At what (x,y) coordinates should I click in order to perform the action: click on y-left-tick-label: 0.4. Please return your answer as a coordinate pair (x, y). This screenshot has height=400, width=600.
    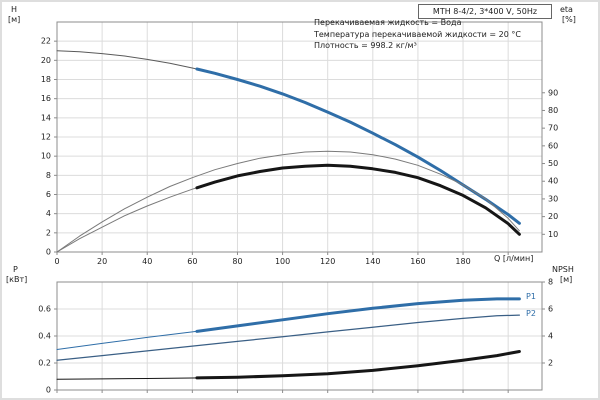
    Looking at the image, I should click on (44, 336).